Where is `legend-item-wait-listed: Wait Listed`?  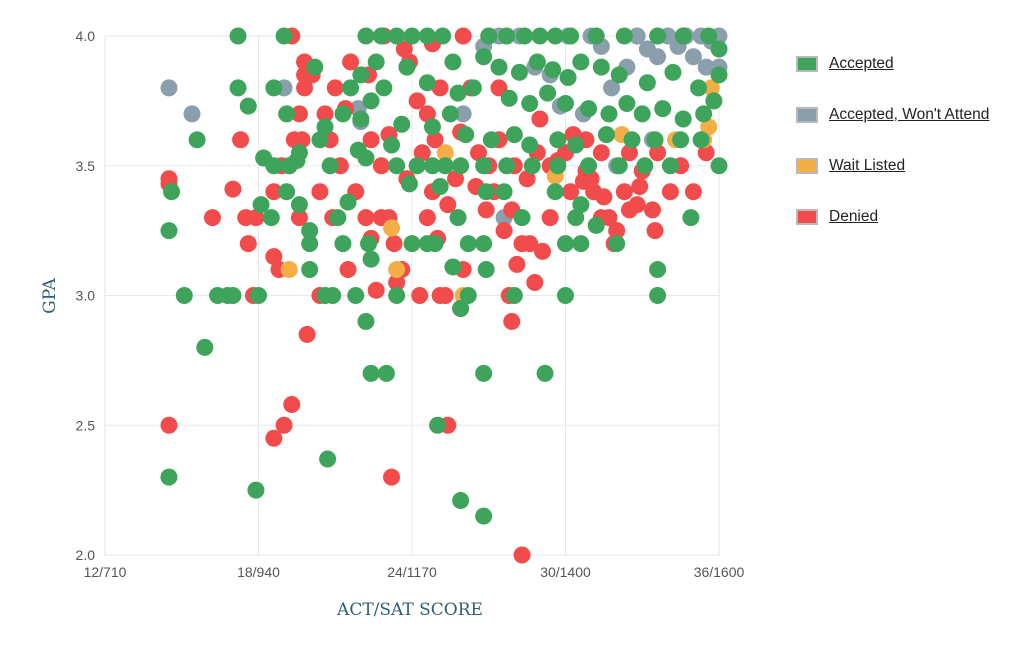
legend-item-wait-listed: Wait Listed is located at coordinates (892, 166).